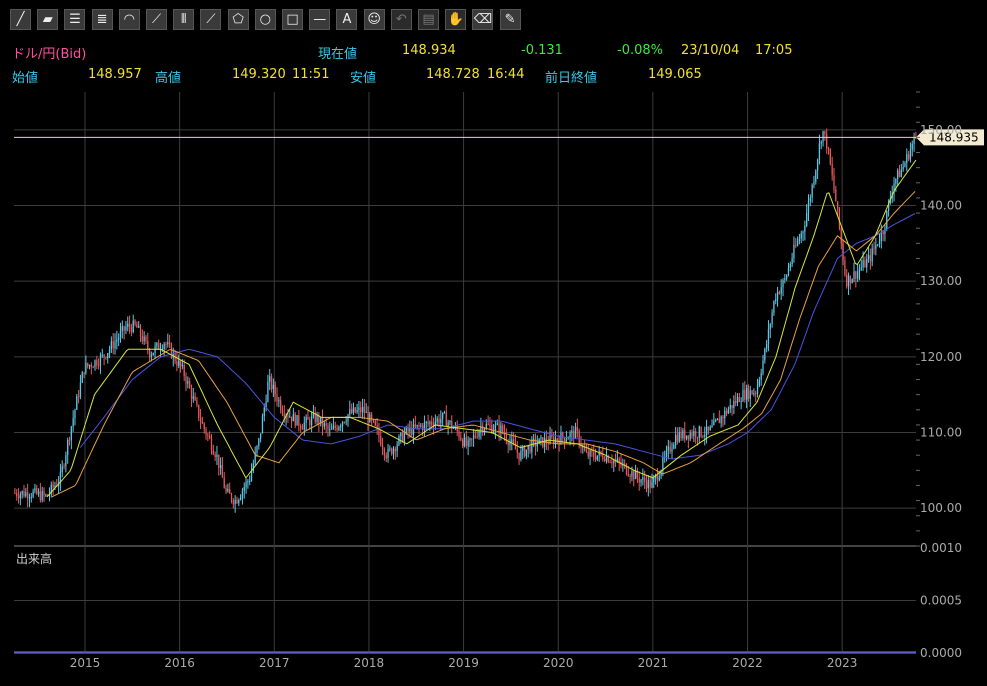  Describe the element at coordinates (156, 19) in the screenshot. I see `gann-fan-tool-icon: ⟋` at that location.